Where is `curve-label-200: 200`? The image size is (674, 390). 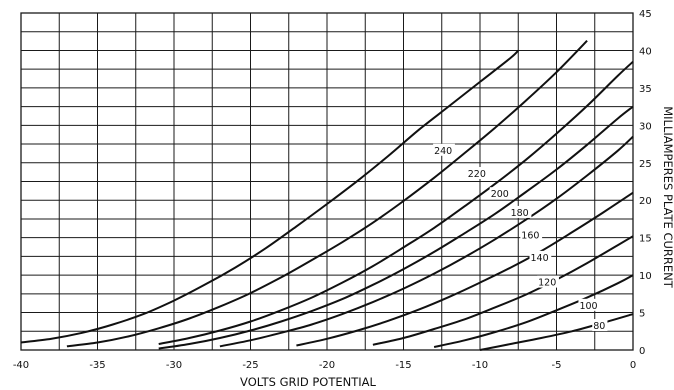
curve-label-200: 200 is located at coordinates (500, 194).